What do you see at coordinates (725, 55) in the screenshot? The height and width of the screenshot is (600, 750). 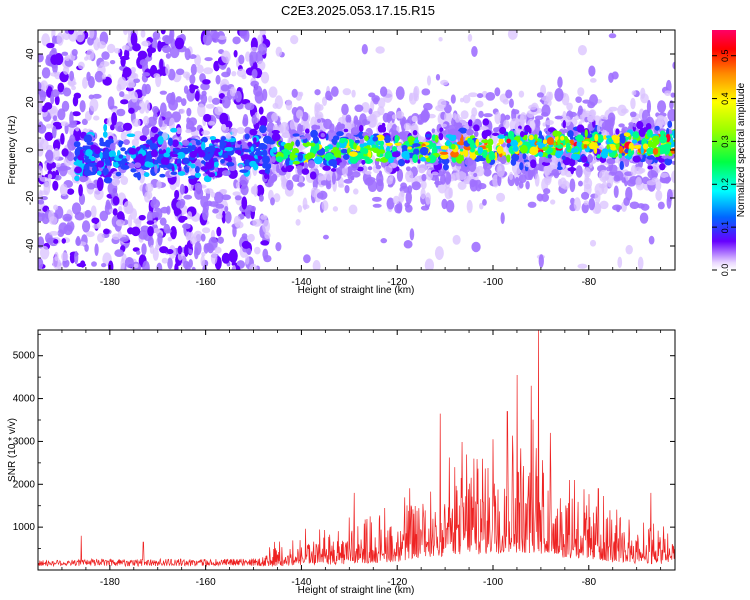 I see `colorbar-tick-label: 0.5` at bounding box center [725, 55].